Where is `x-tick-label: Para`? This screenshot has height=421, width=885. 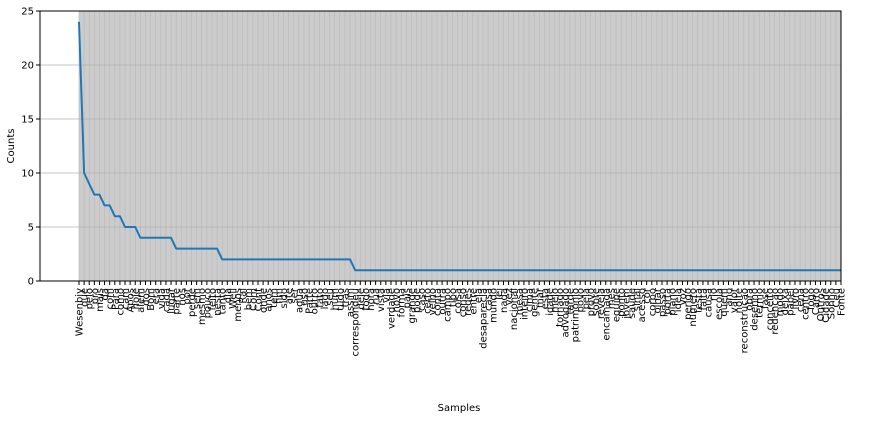 x-tick-label: Para is located at coordinates (115, 299).